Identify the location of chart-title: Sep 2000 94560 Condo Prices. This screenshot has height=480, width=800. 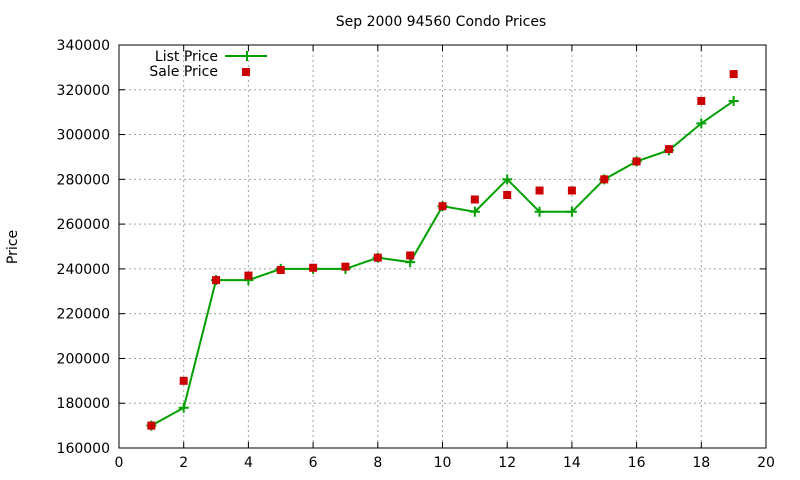
(441, 22).